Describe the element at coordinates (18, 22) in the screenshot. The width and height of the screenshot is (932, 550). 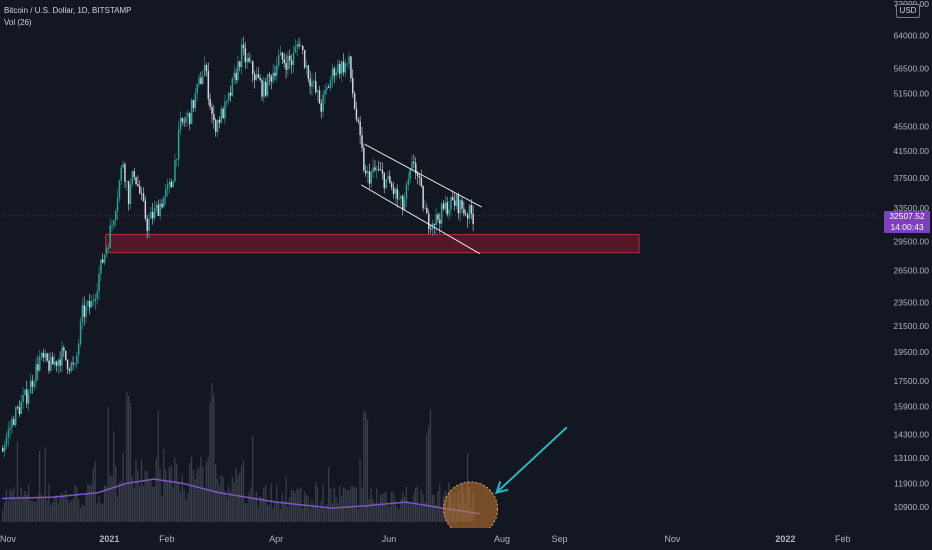
I see `volume-indicator-label: Vol (26)` at that location.